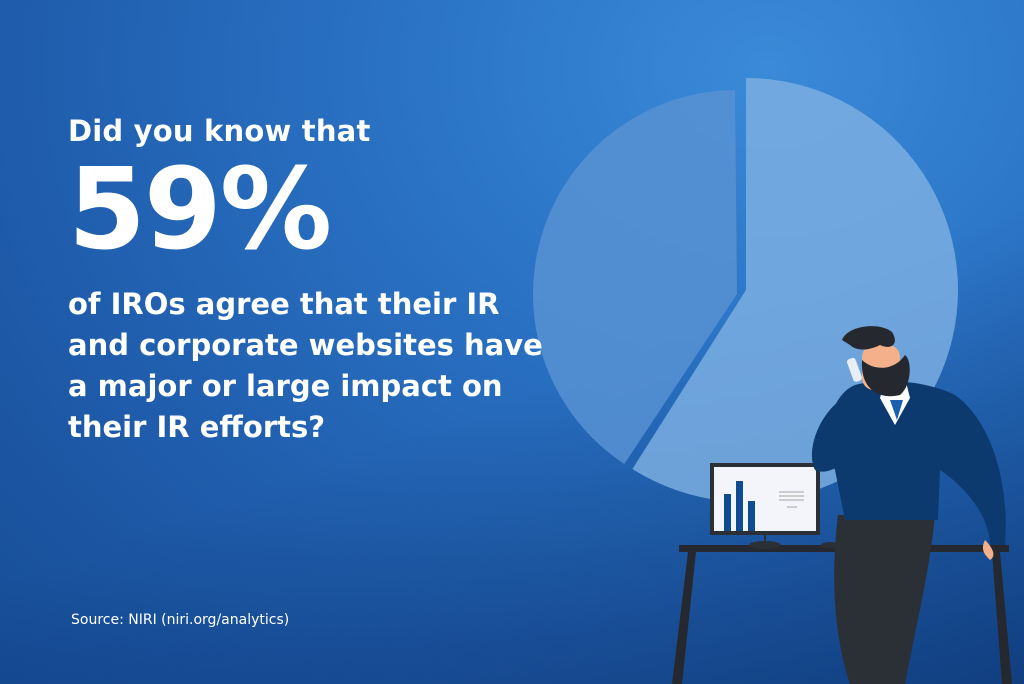  What do you see at coordinates (219, 131) in the screenshot?
I see `intro-text: Did you know that` at bounding box center [219, 131].